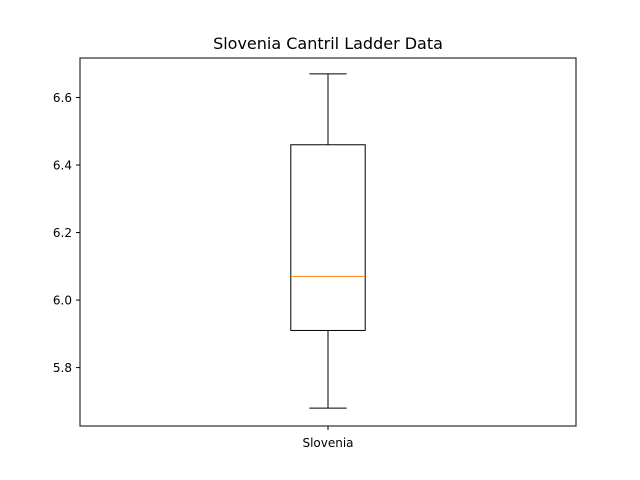 The height and width of the screenshot is (480, 640). I want to click on x-tick-label: Slovenia, so click(327, 443).